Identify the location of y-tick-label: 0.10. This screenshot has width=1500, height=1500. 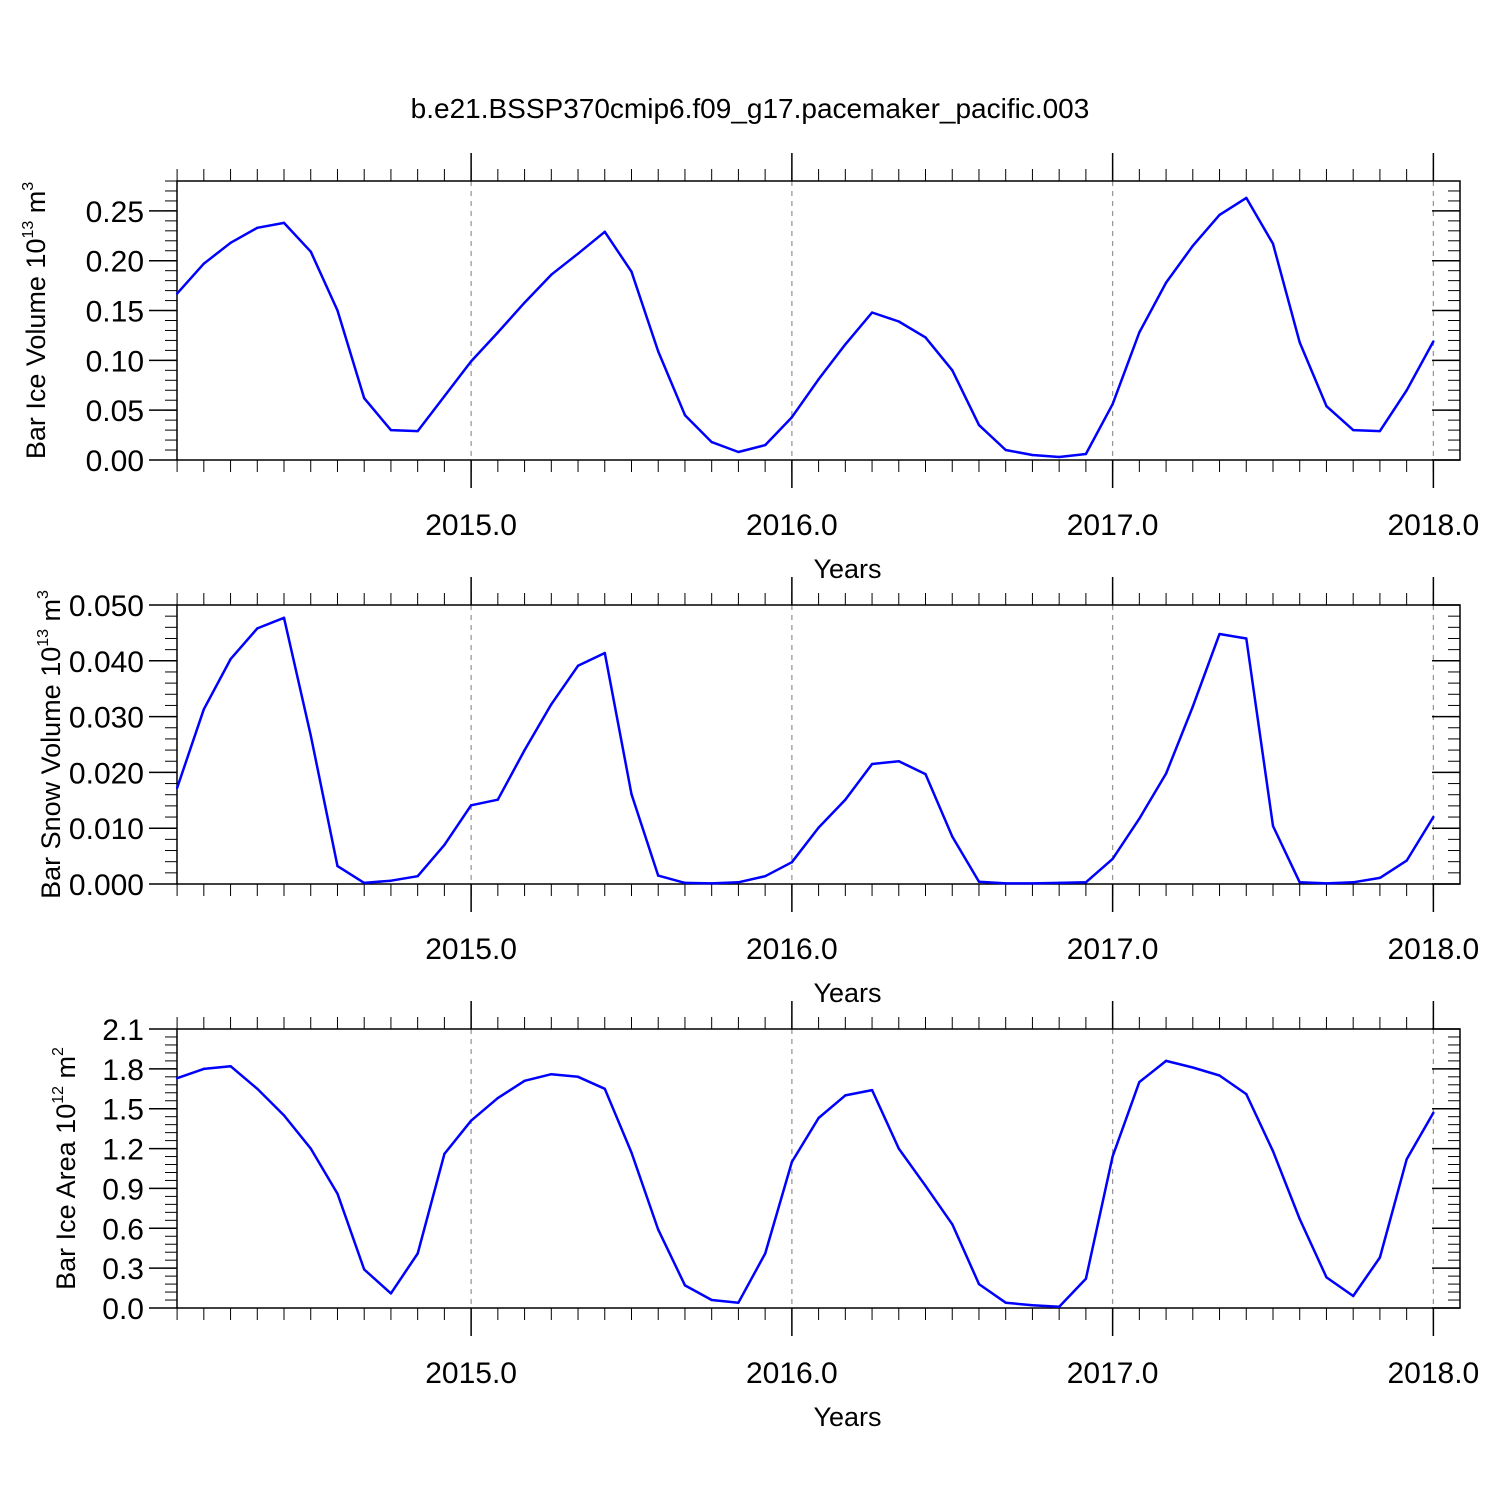
(115, 361).